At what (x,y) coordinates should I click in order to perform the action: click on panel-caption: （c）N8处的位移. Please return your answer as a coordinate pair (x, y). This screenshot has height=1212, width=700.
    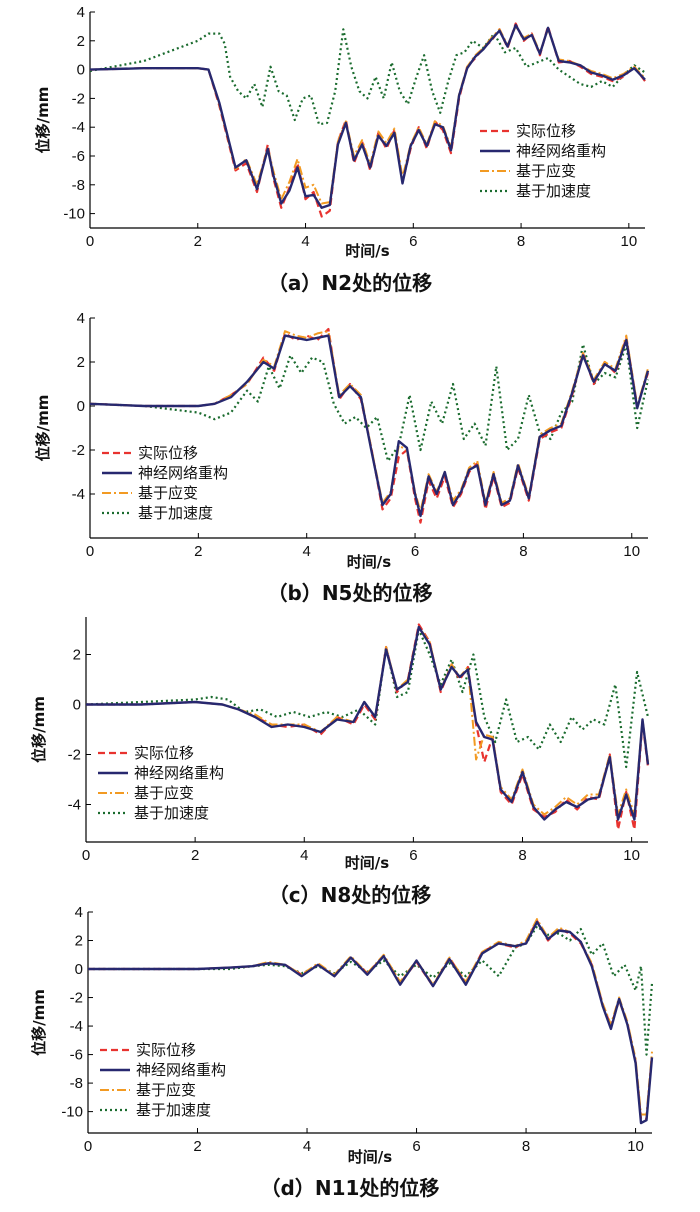
    Looking at the image, I should click on (350, 895).